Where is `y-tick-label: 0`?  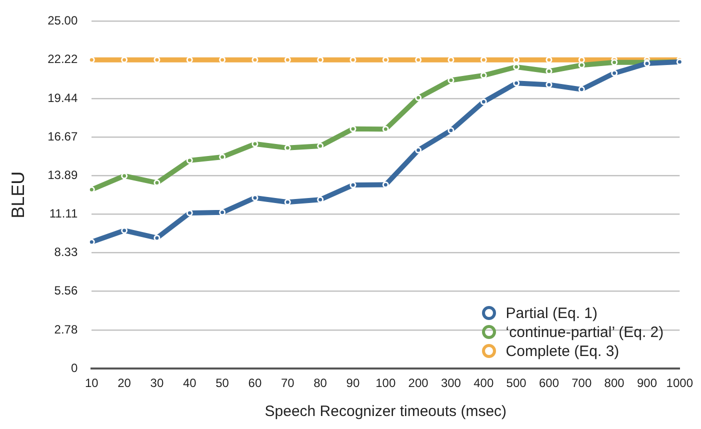 y-tick-label: 0 is located at coordinates (74, 367).